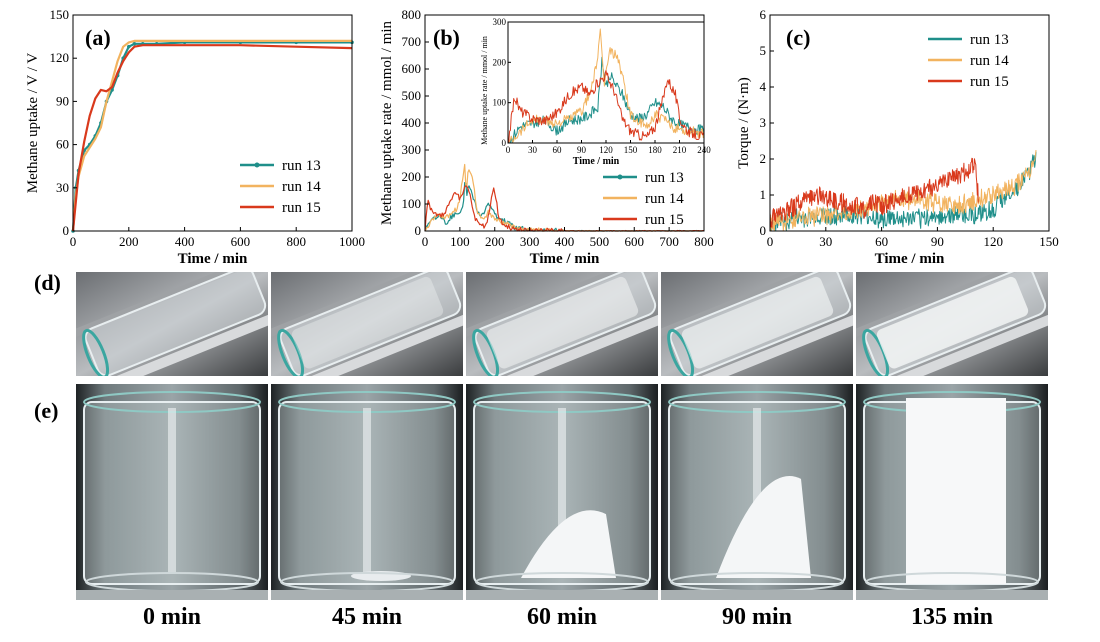 The image size is (1100, 642). I want to click on inset-x-tick-label: 180, so click(655, 150).